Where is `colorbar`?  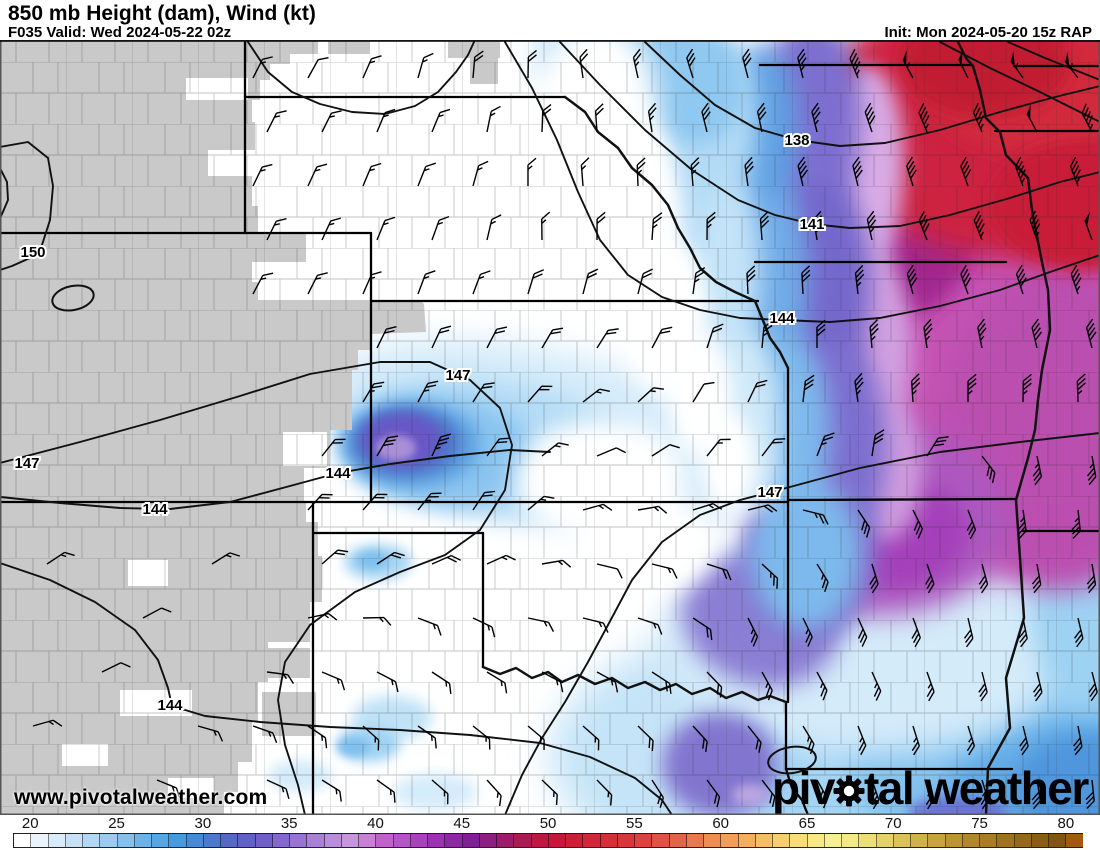
colorbar is located at coordinates (548, 840).